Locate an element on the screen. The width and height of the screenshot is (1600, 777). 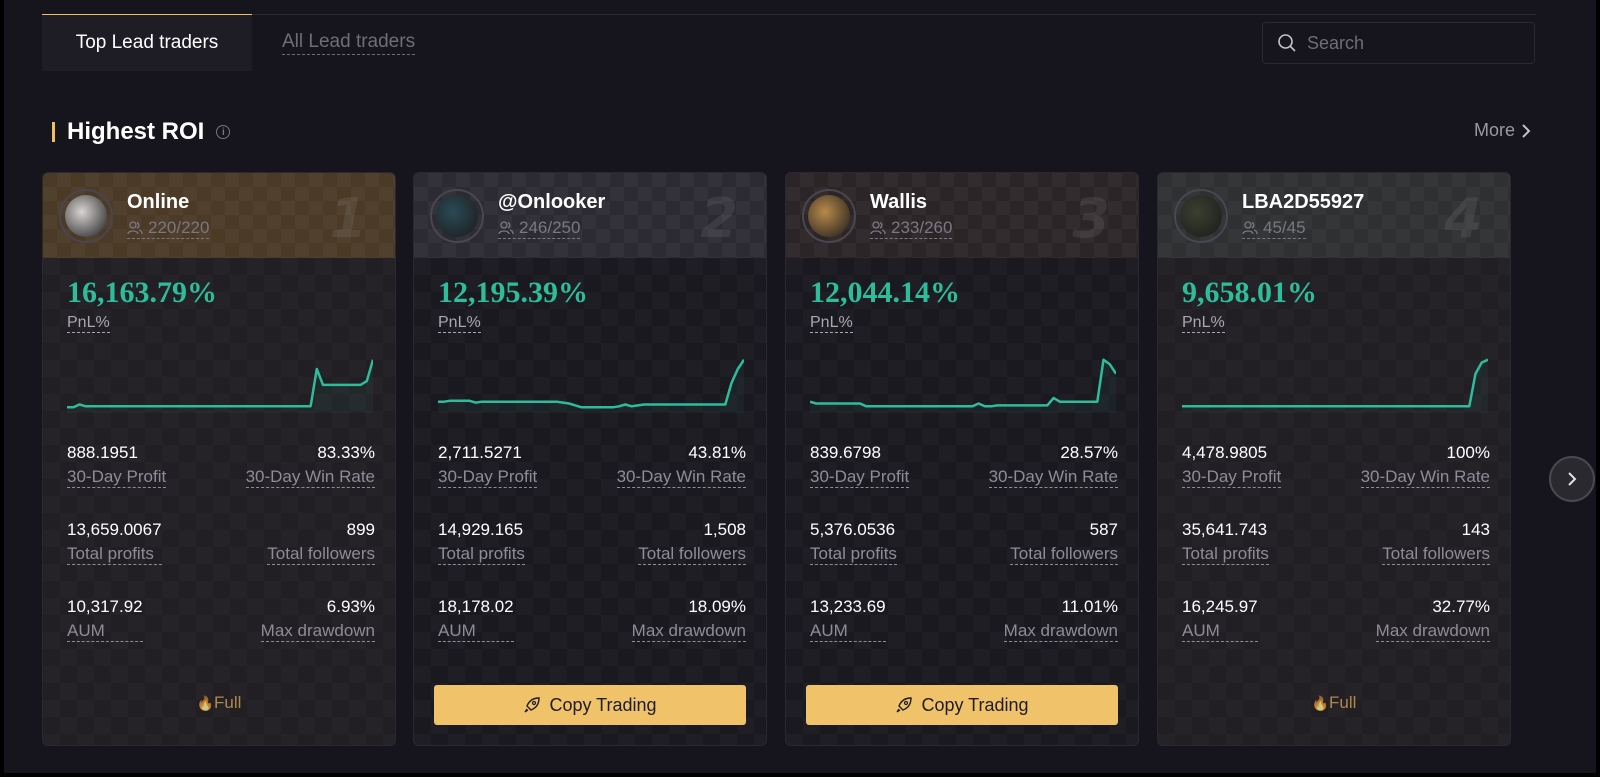
stat-label: AUM is located at coordinates (1220, 631).